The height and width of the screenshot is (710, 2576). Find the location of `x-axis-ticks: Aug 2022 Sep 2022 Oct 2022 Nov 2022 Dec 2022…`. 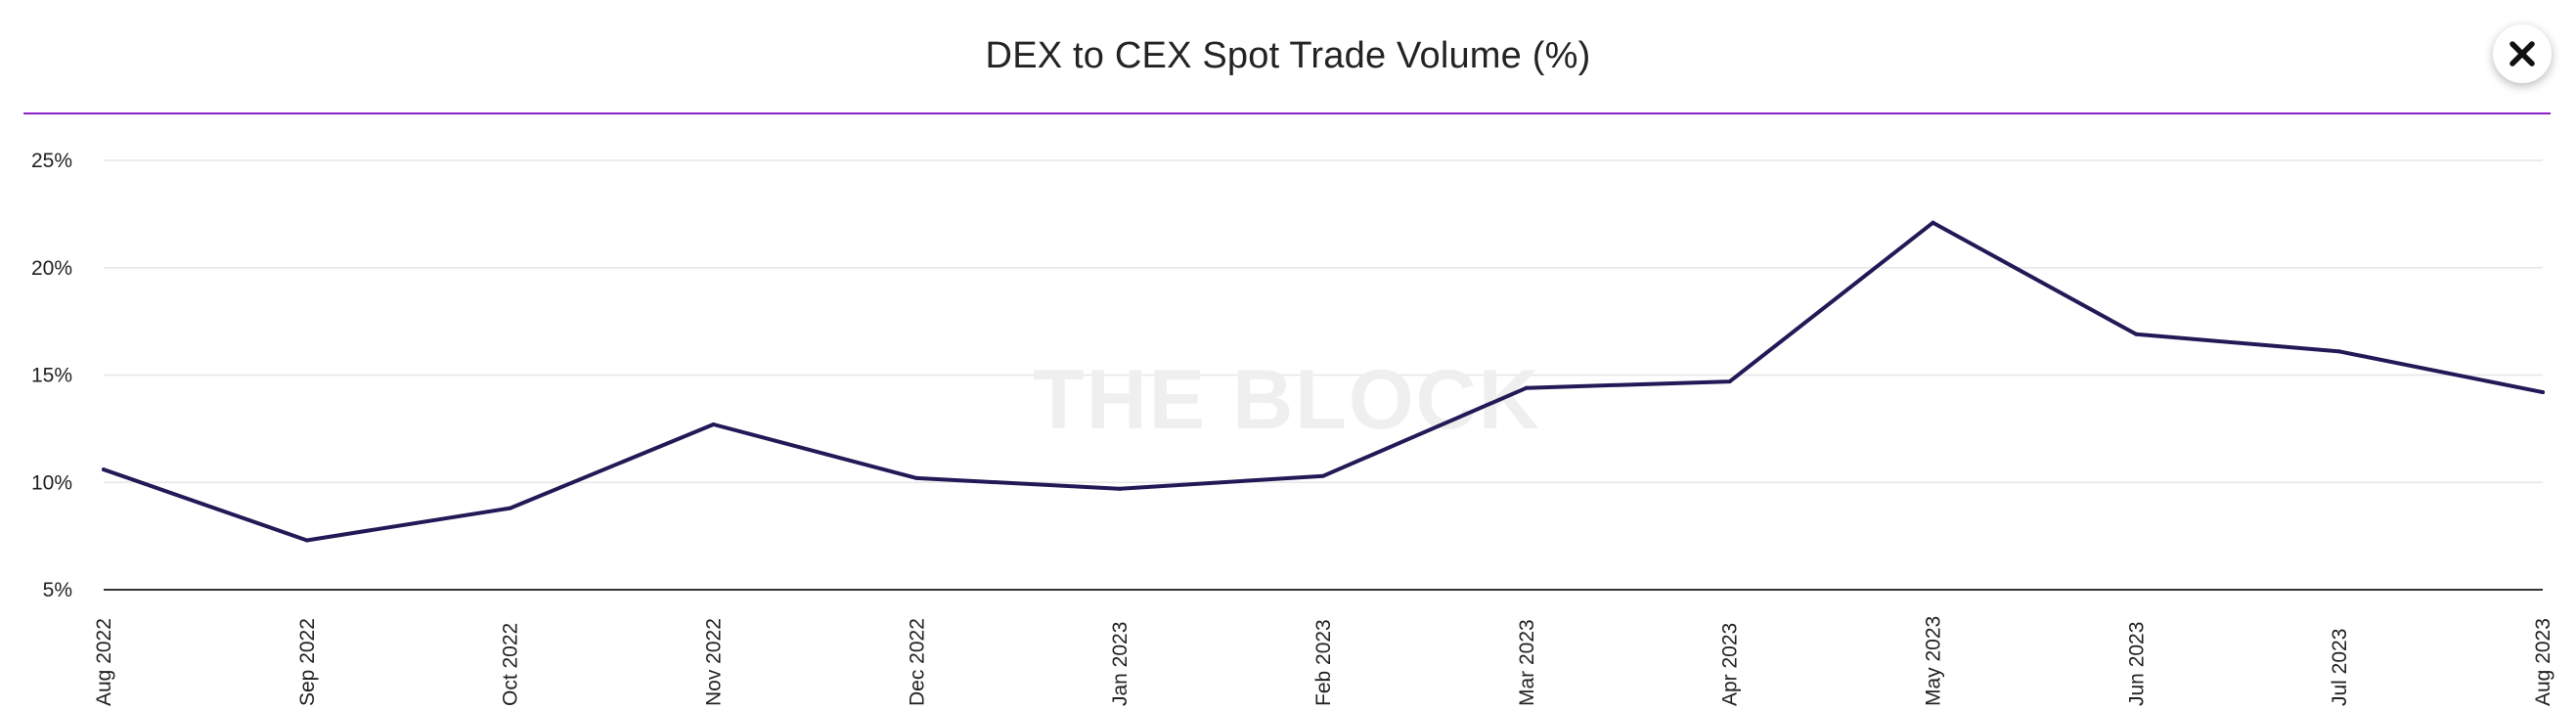

x-axis-ticks: Aug 2022 Sep 2022 Oct 2022 Nov 2022 Dec 2022… is located at coordinates (1323, 661).